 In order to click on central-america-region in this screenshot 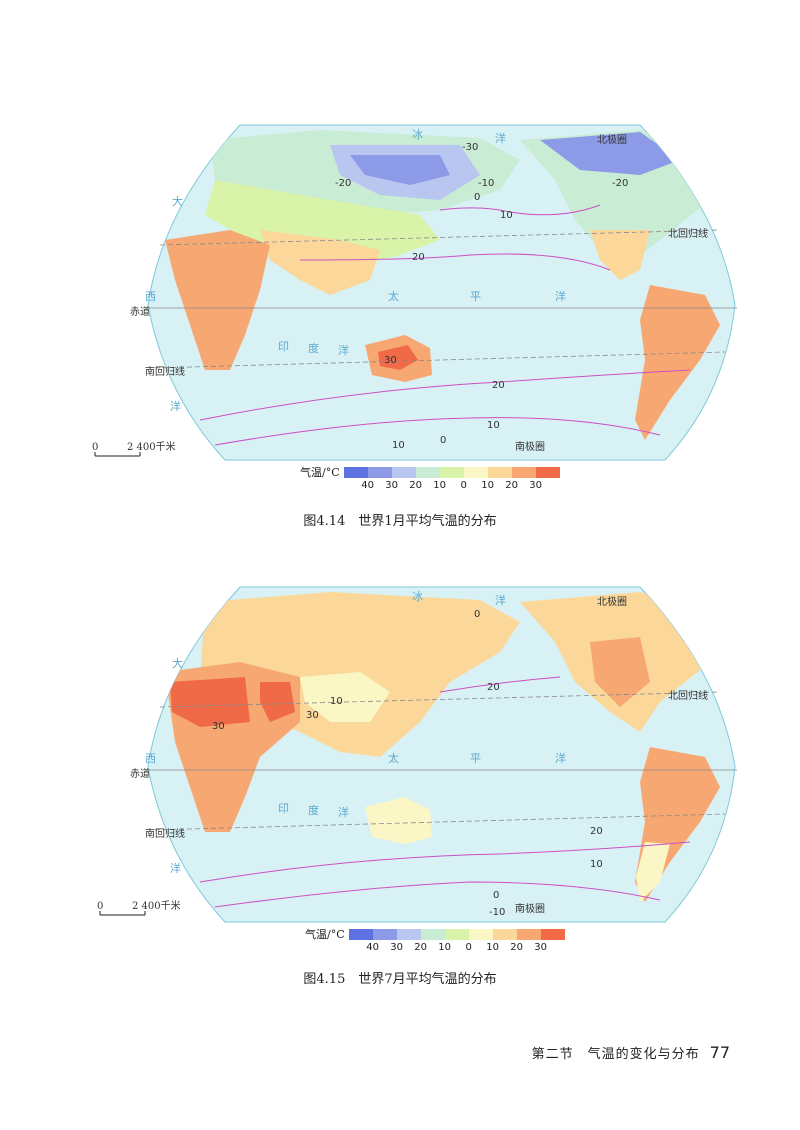, I will do `click(620, 255)`.